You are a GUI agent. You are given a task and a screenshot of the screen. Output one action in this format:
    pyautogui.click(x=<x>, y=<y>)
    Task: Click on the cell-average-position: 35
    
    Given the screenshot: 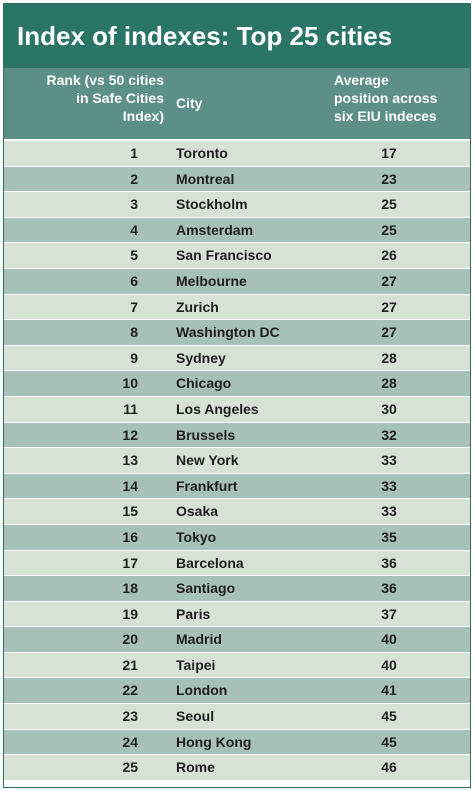 What is the action you would take?
    pyautogui.click(x=389, y=536)
    